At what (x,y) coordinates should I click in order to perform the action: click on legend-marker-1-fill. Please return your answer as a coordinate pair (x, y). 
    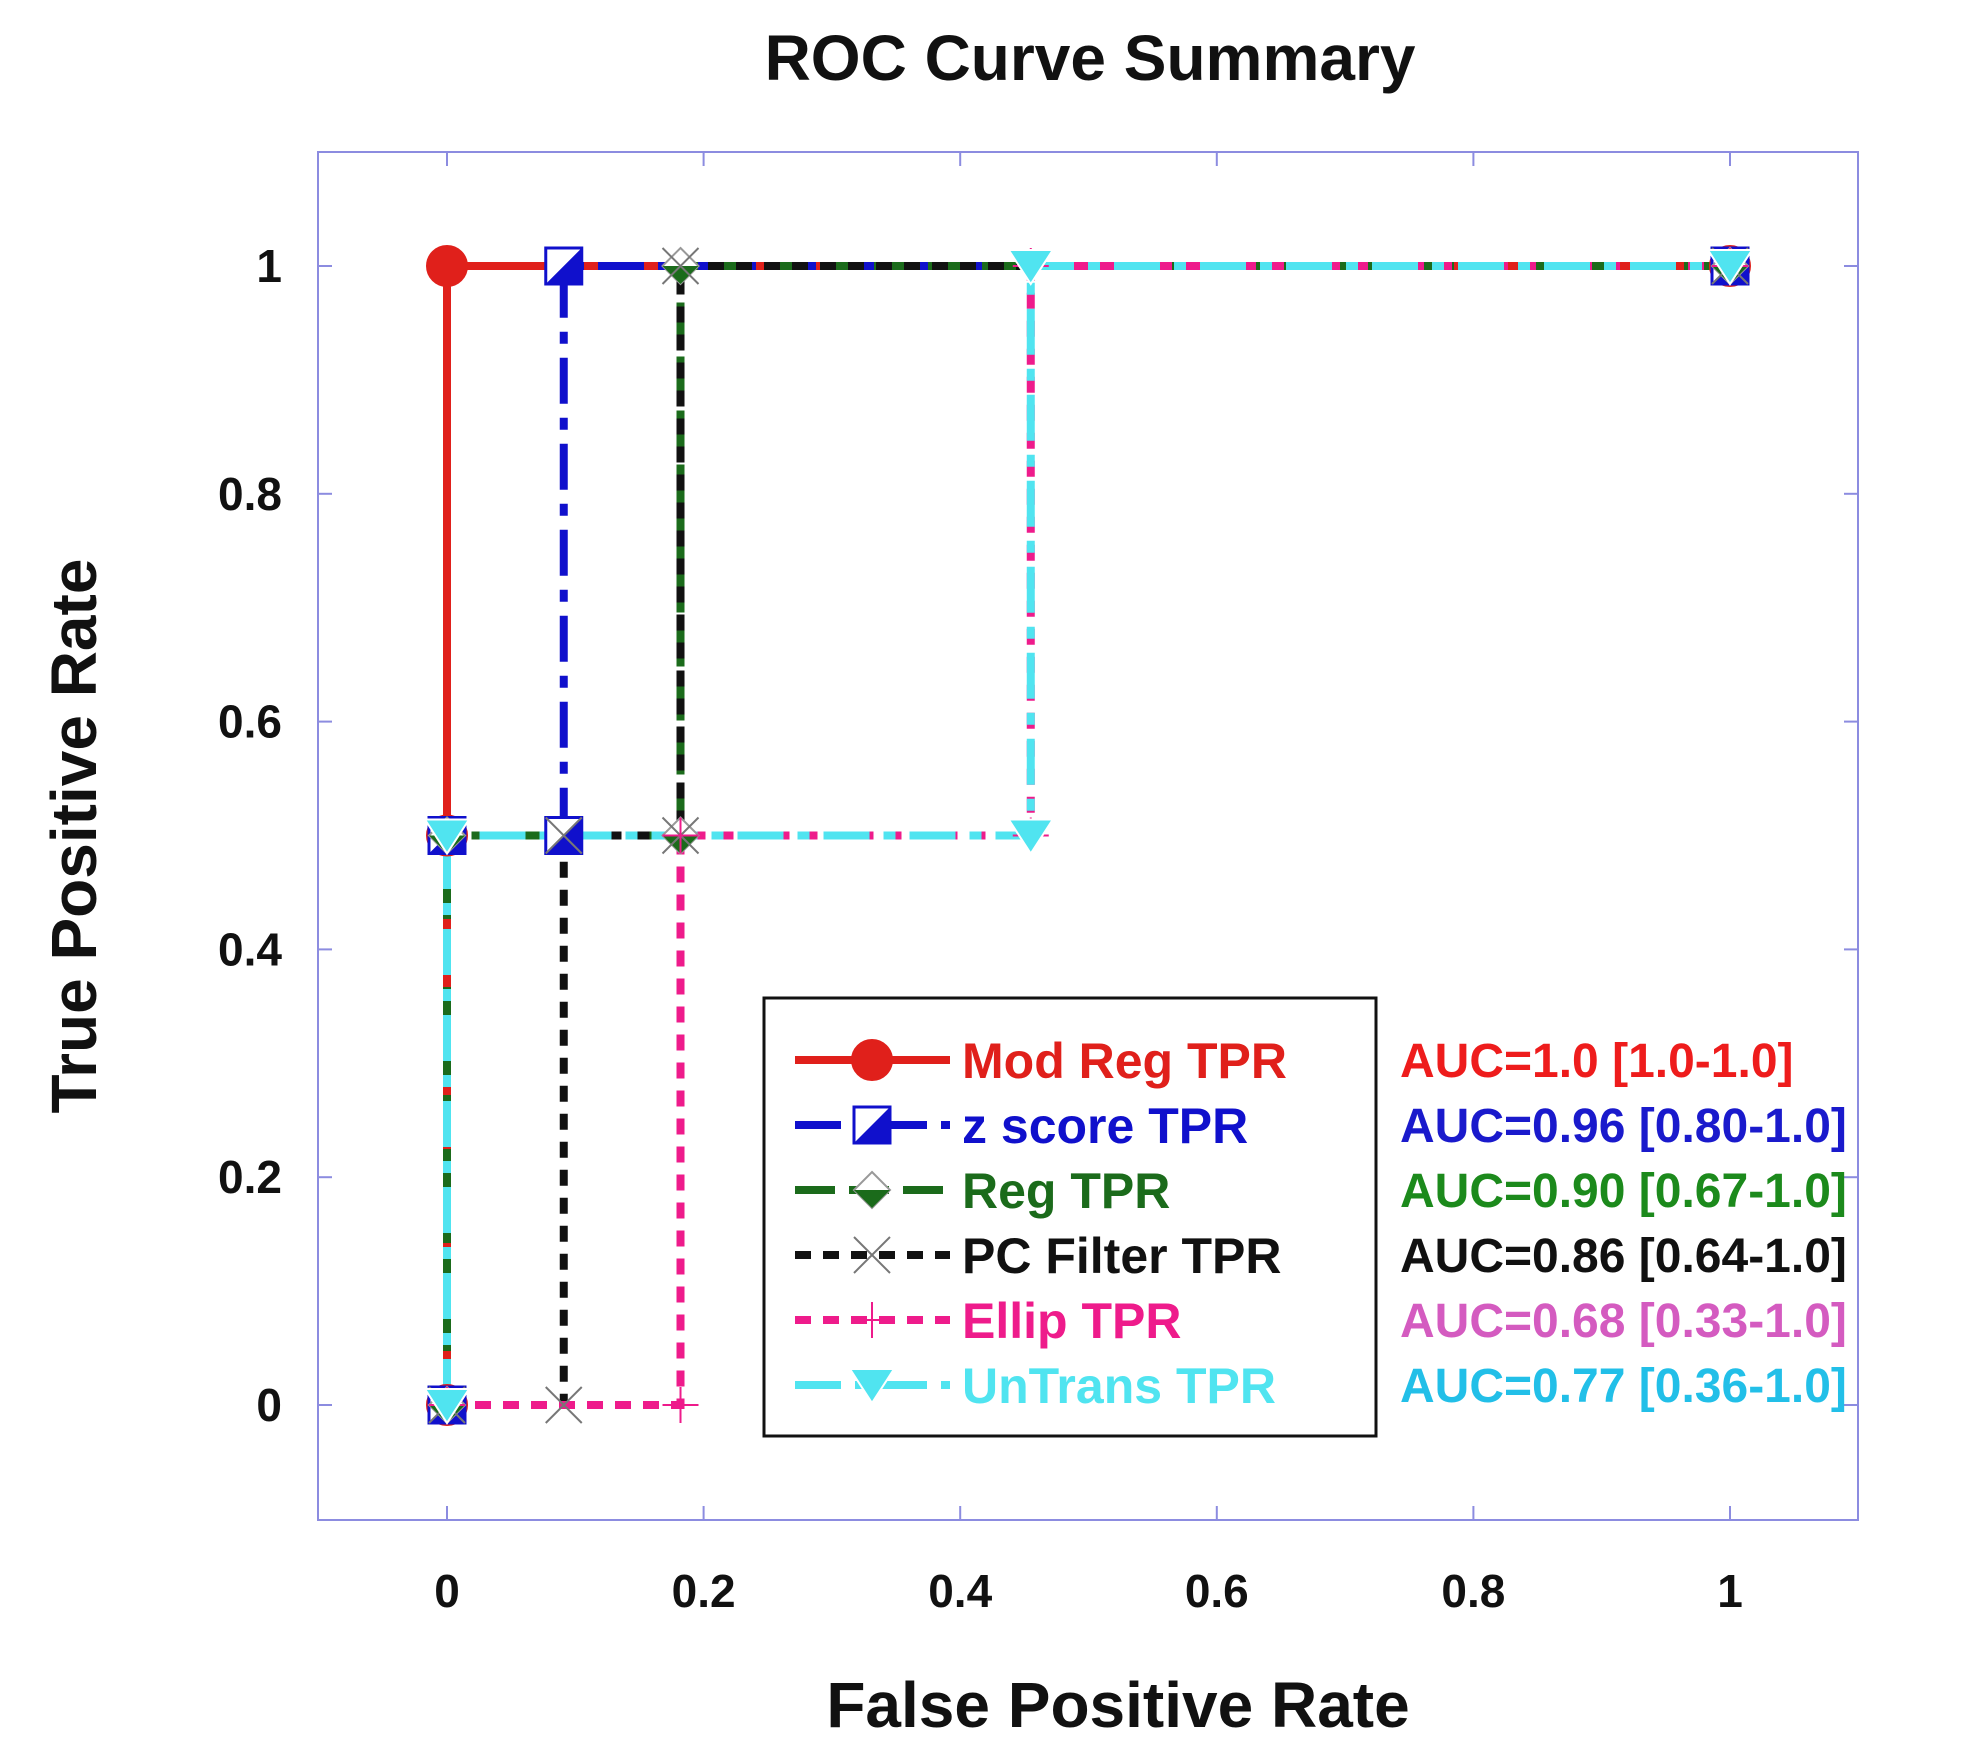
    Looking at the image, I should click on (872, 1125).